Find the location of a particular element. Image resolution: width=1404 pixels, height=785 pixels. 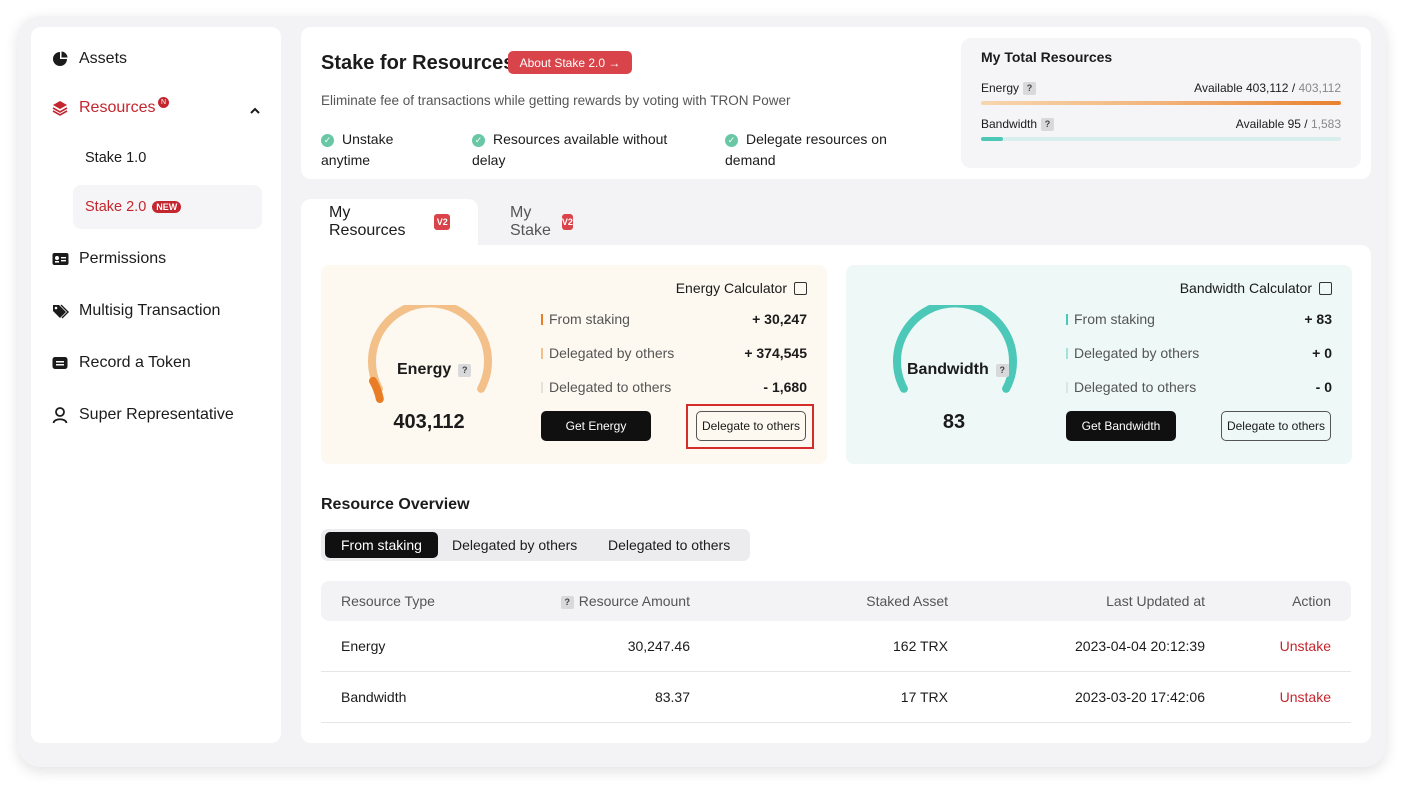

bandwidth-progress-fill is located at coordinates (992, 139).